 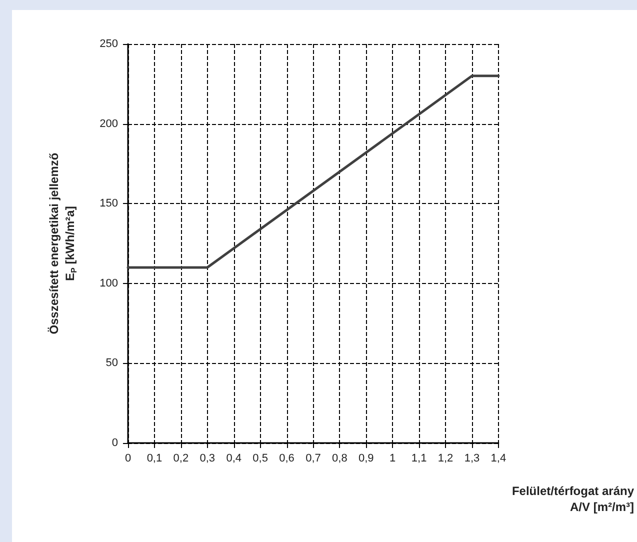 I want to click on y-tick-label: 50, so click(x=112, y=363).